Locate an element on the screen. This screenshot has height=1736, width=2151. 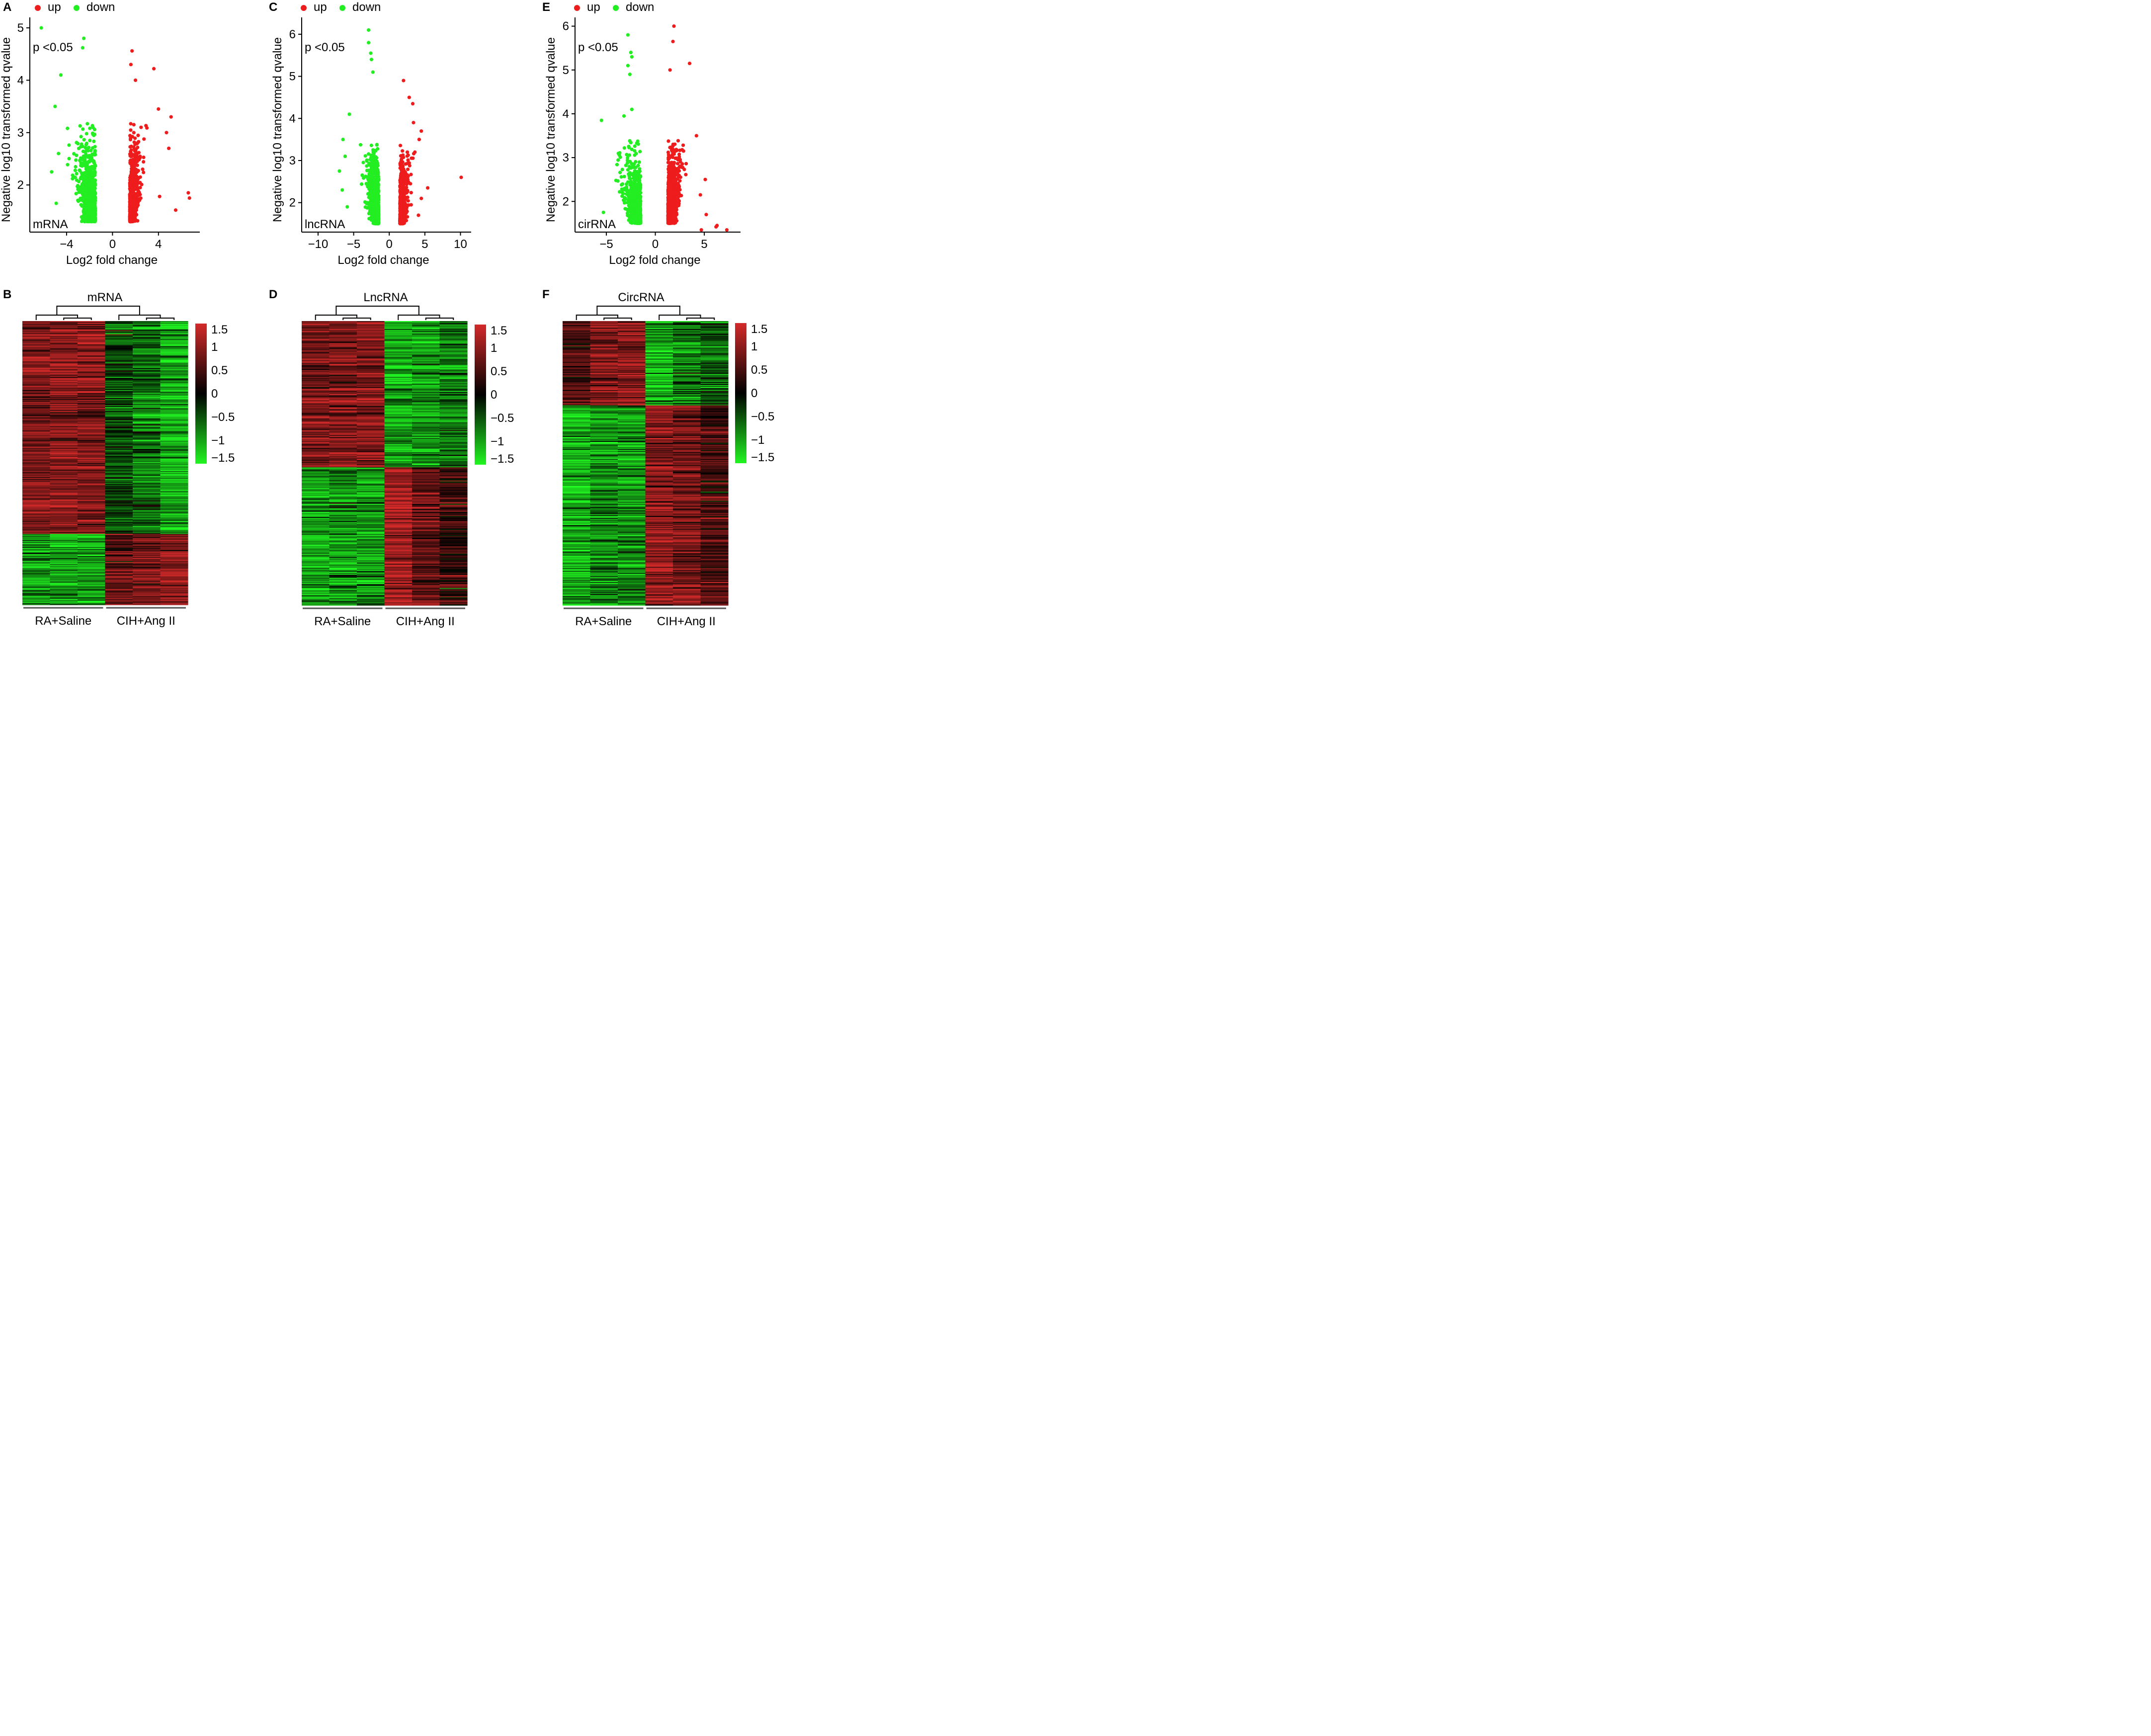
y-axis-label: Negative log10 transformed qvalue is located at coordinates (277, 129).